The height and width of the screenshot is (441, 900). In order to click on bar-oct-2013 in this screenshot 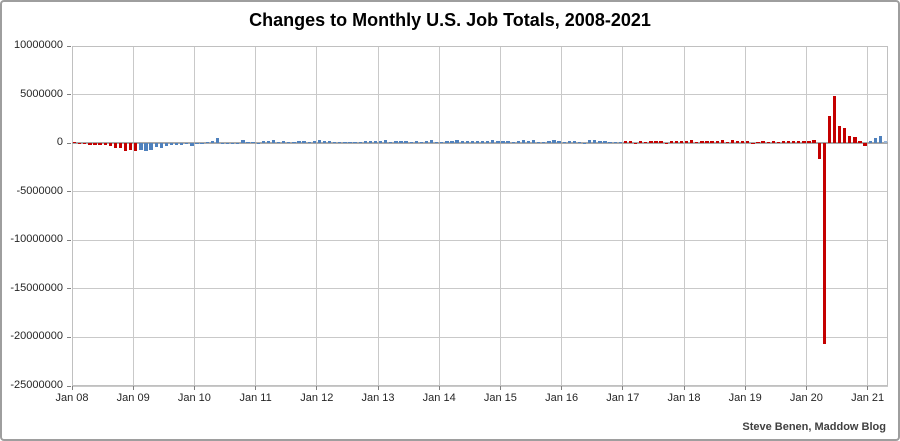, I will do `click(426, 142)`.